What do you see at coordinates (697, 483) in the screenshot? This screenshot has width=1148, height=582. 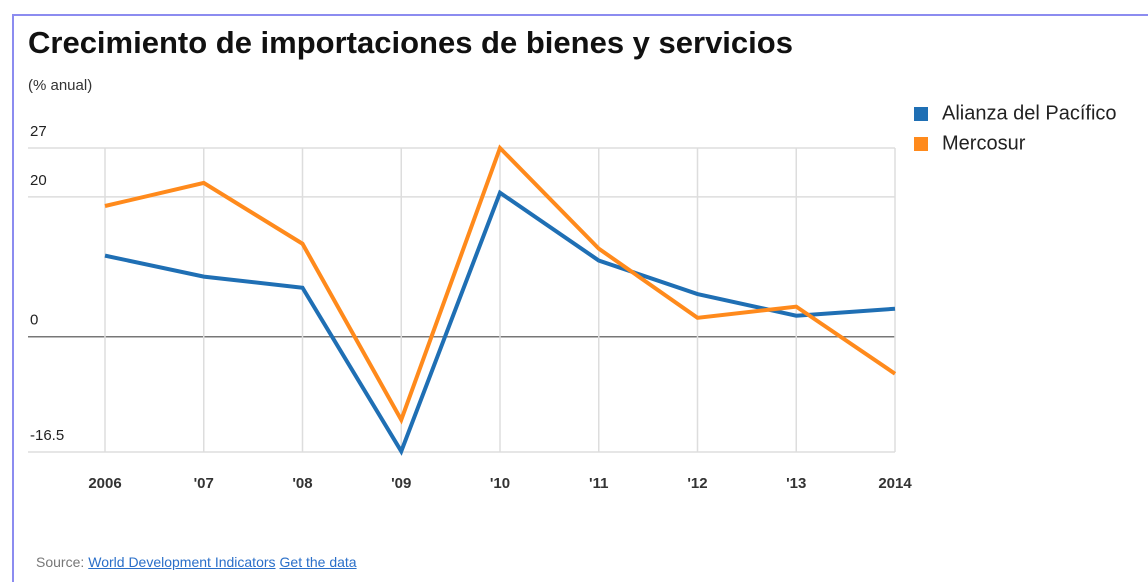 I see `x-tick-label: '12` at bounding box center [697, 483].